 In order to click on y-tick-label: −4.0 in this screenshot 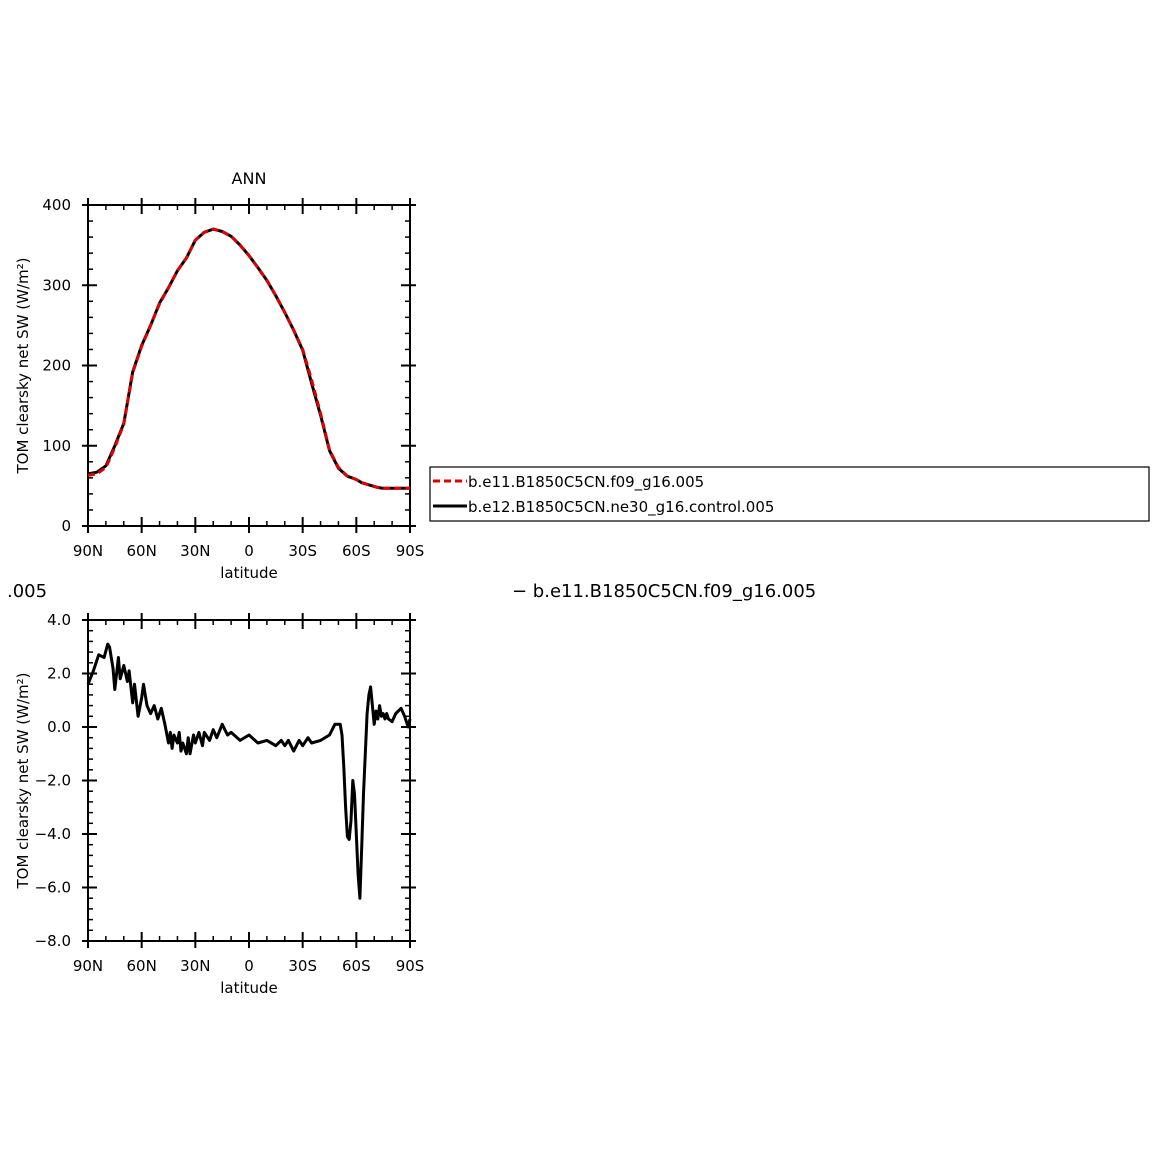, I will do `click(53, 834)`.